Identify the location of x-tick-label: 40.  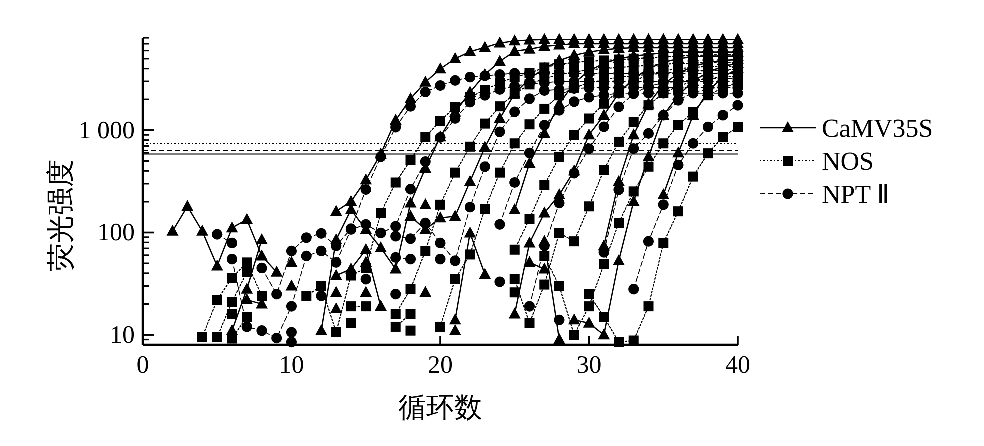
(738, 365).